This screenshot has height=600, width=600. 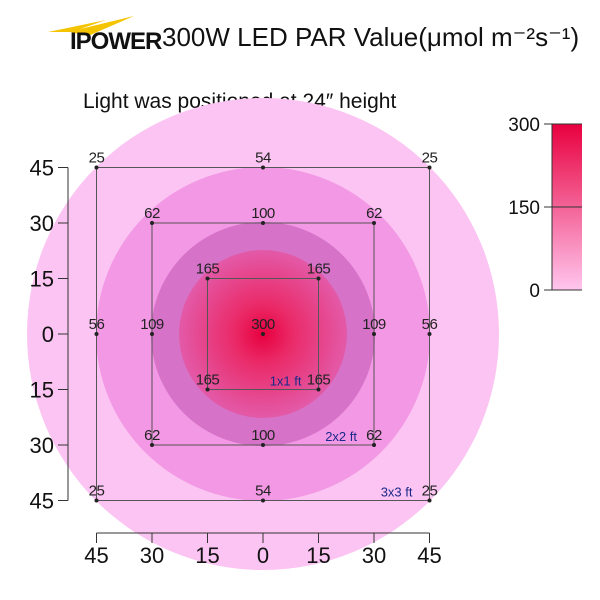 What do you see at coordinates (263, 324) in the screenshot?
I see `measure-value-label: 300` at bounding box center [263, 324].